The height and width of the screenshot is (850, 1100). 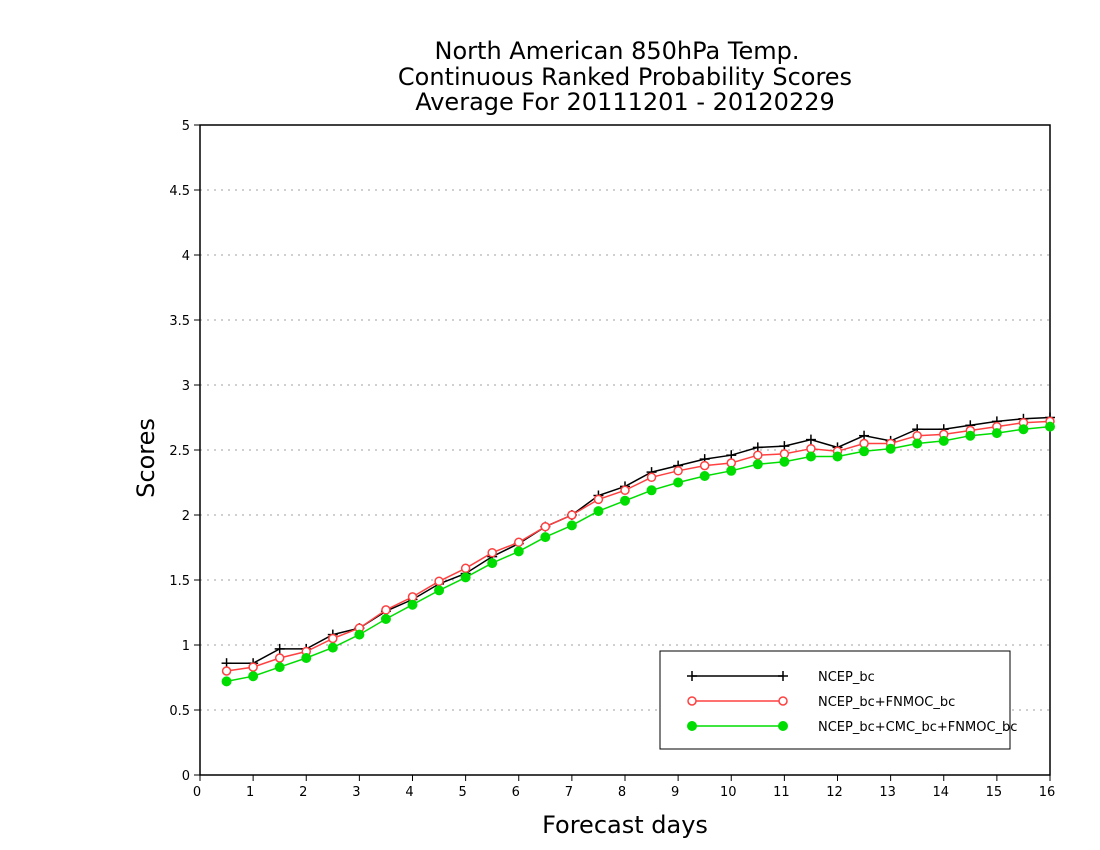 What do you see at coordinates (846, 677) in the screenshot?
I see `legend-label: NCEP_bc` at bounding box center [846, 677].